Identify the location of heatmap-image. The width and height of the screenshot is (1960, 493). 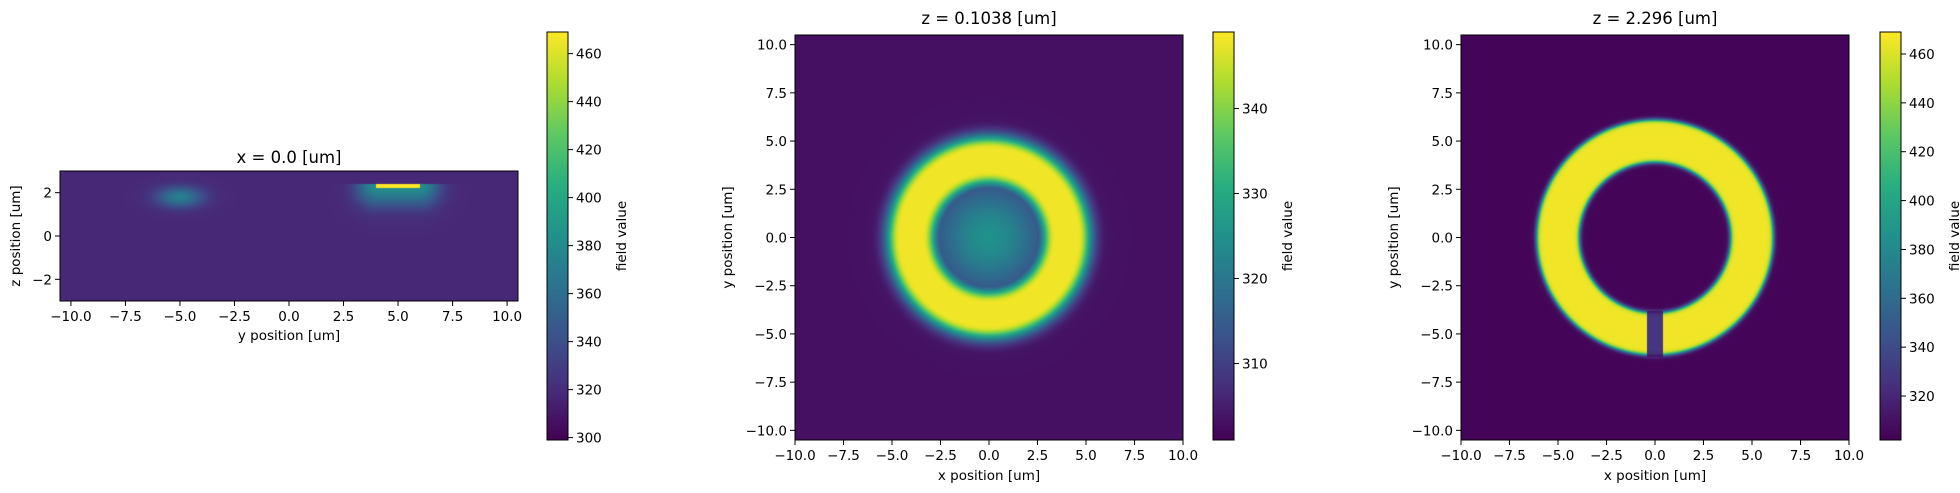
(289, 236).